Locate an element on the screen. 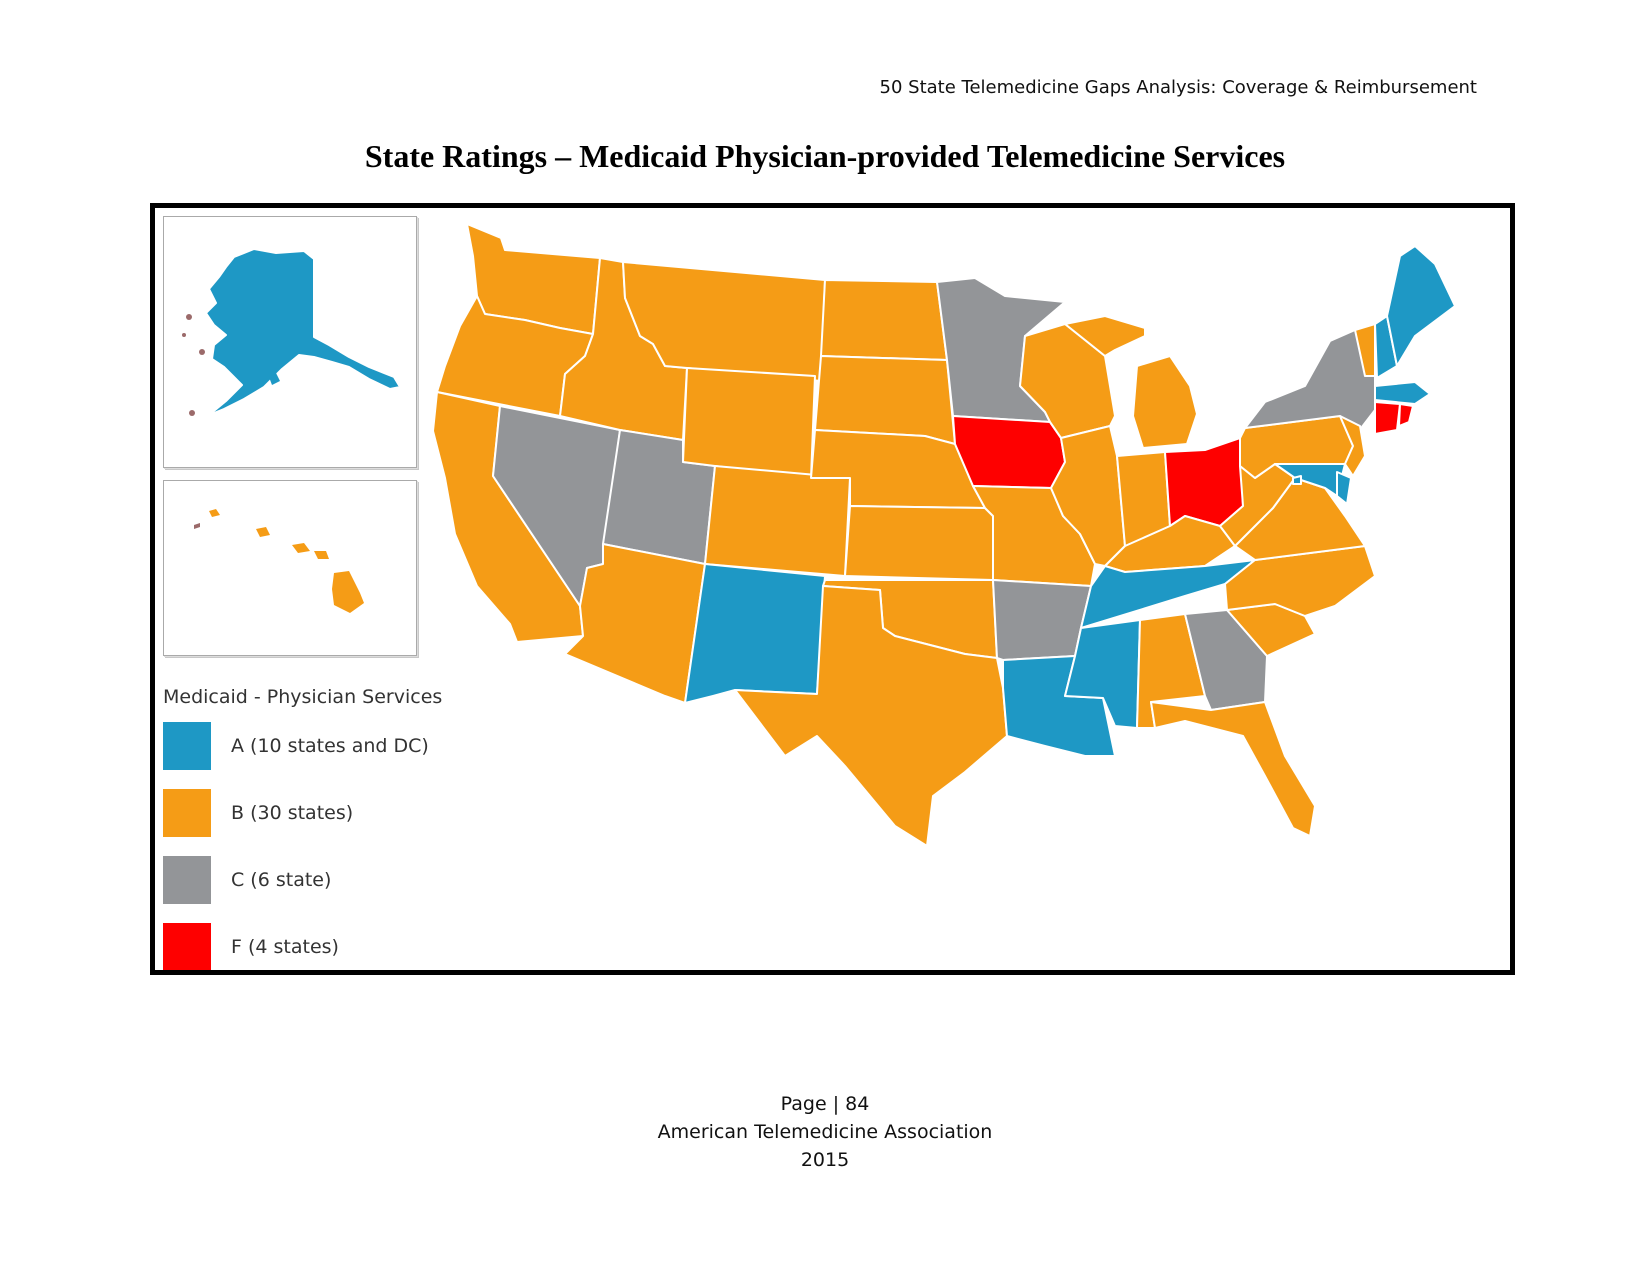 The height and width of the screenshot is (1275, 1650). legend-item-f: F (4 states) is located at coordinates (302, 946).